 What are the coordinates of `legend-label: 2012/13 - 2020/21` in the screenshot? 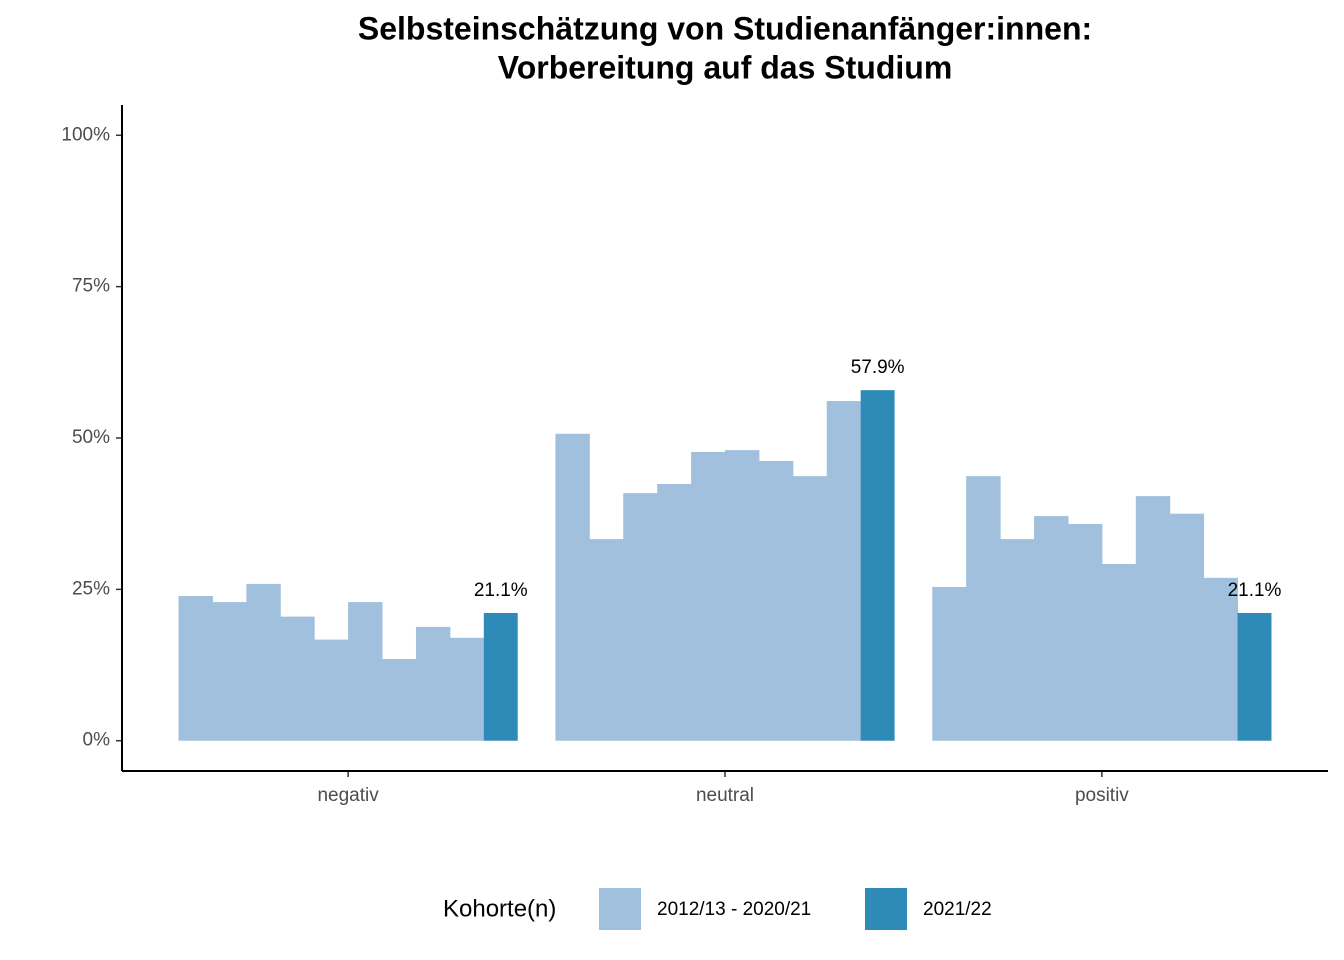 It's located at (734, 909).